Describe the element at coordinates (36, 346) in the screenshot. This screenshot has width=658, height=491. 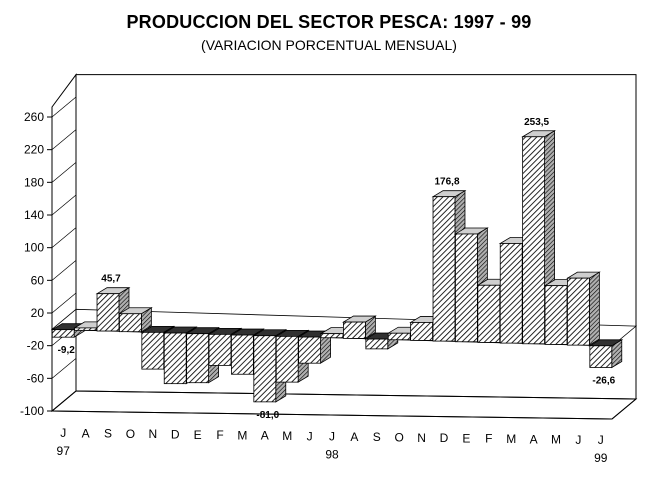
I see `y-tick-label: -20` at that location.